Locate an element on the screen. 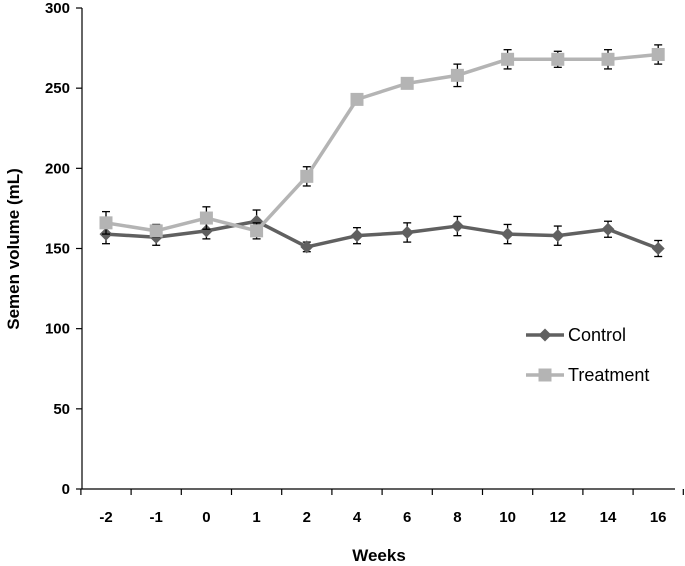 The image size is (685, 566). legend-label: Treatment is located at coordinates (608, 375).